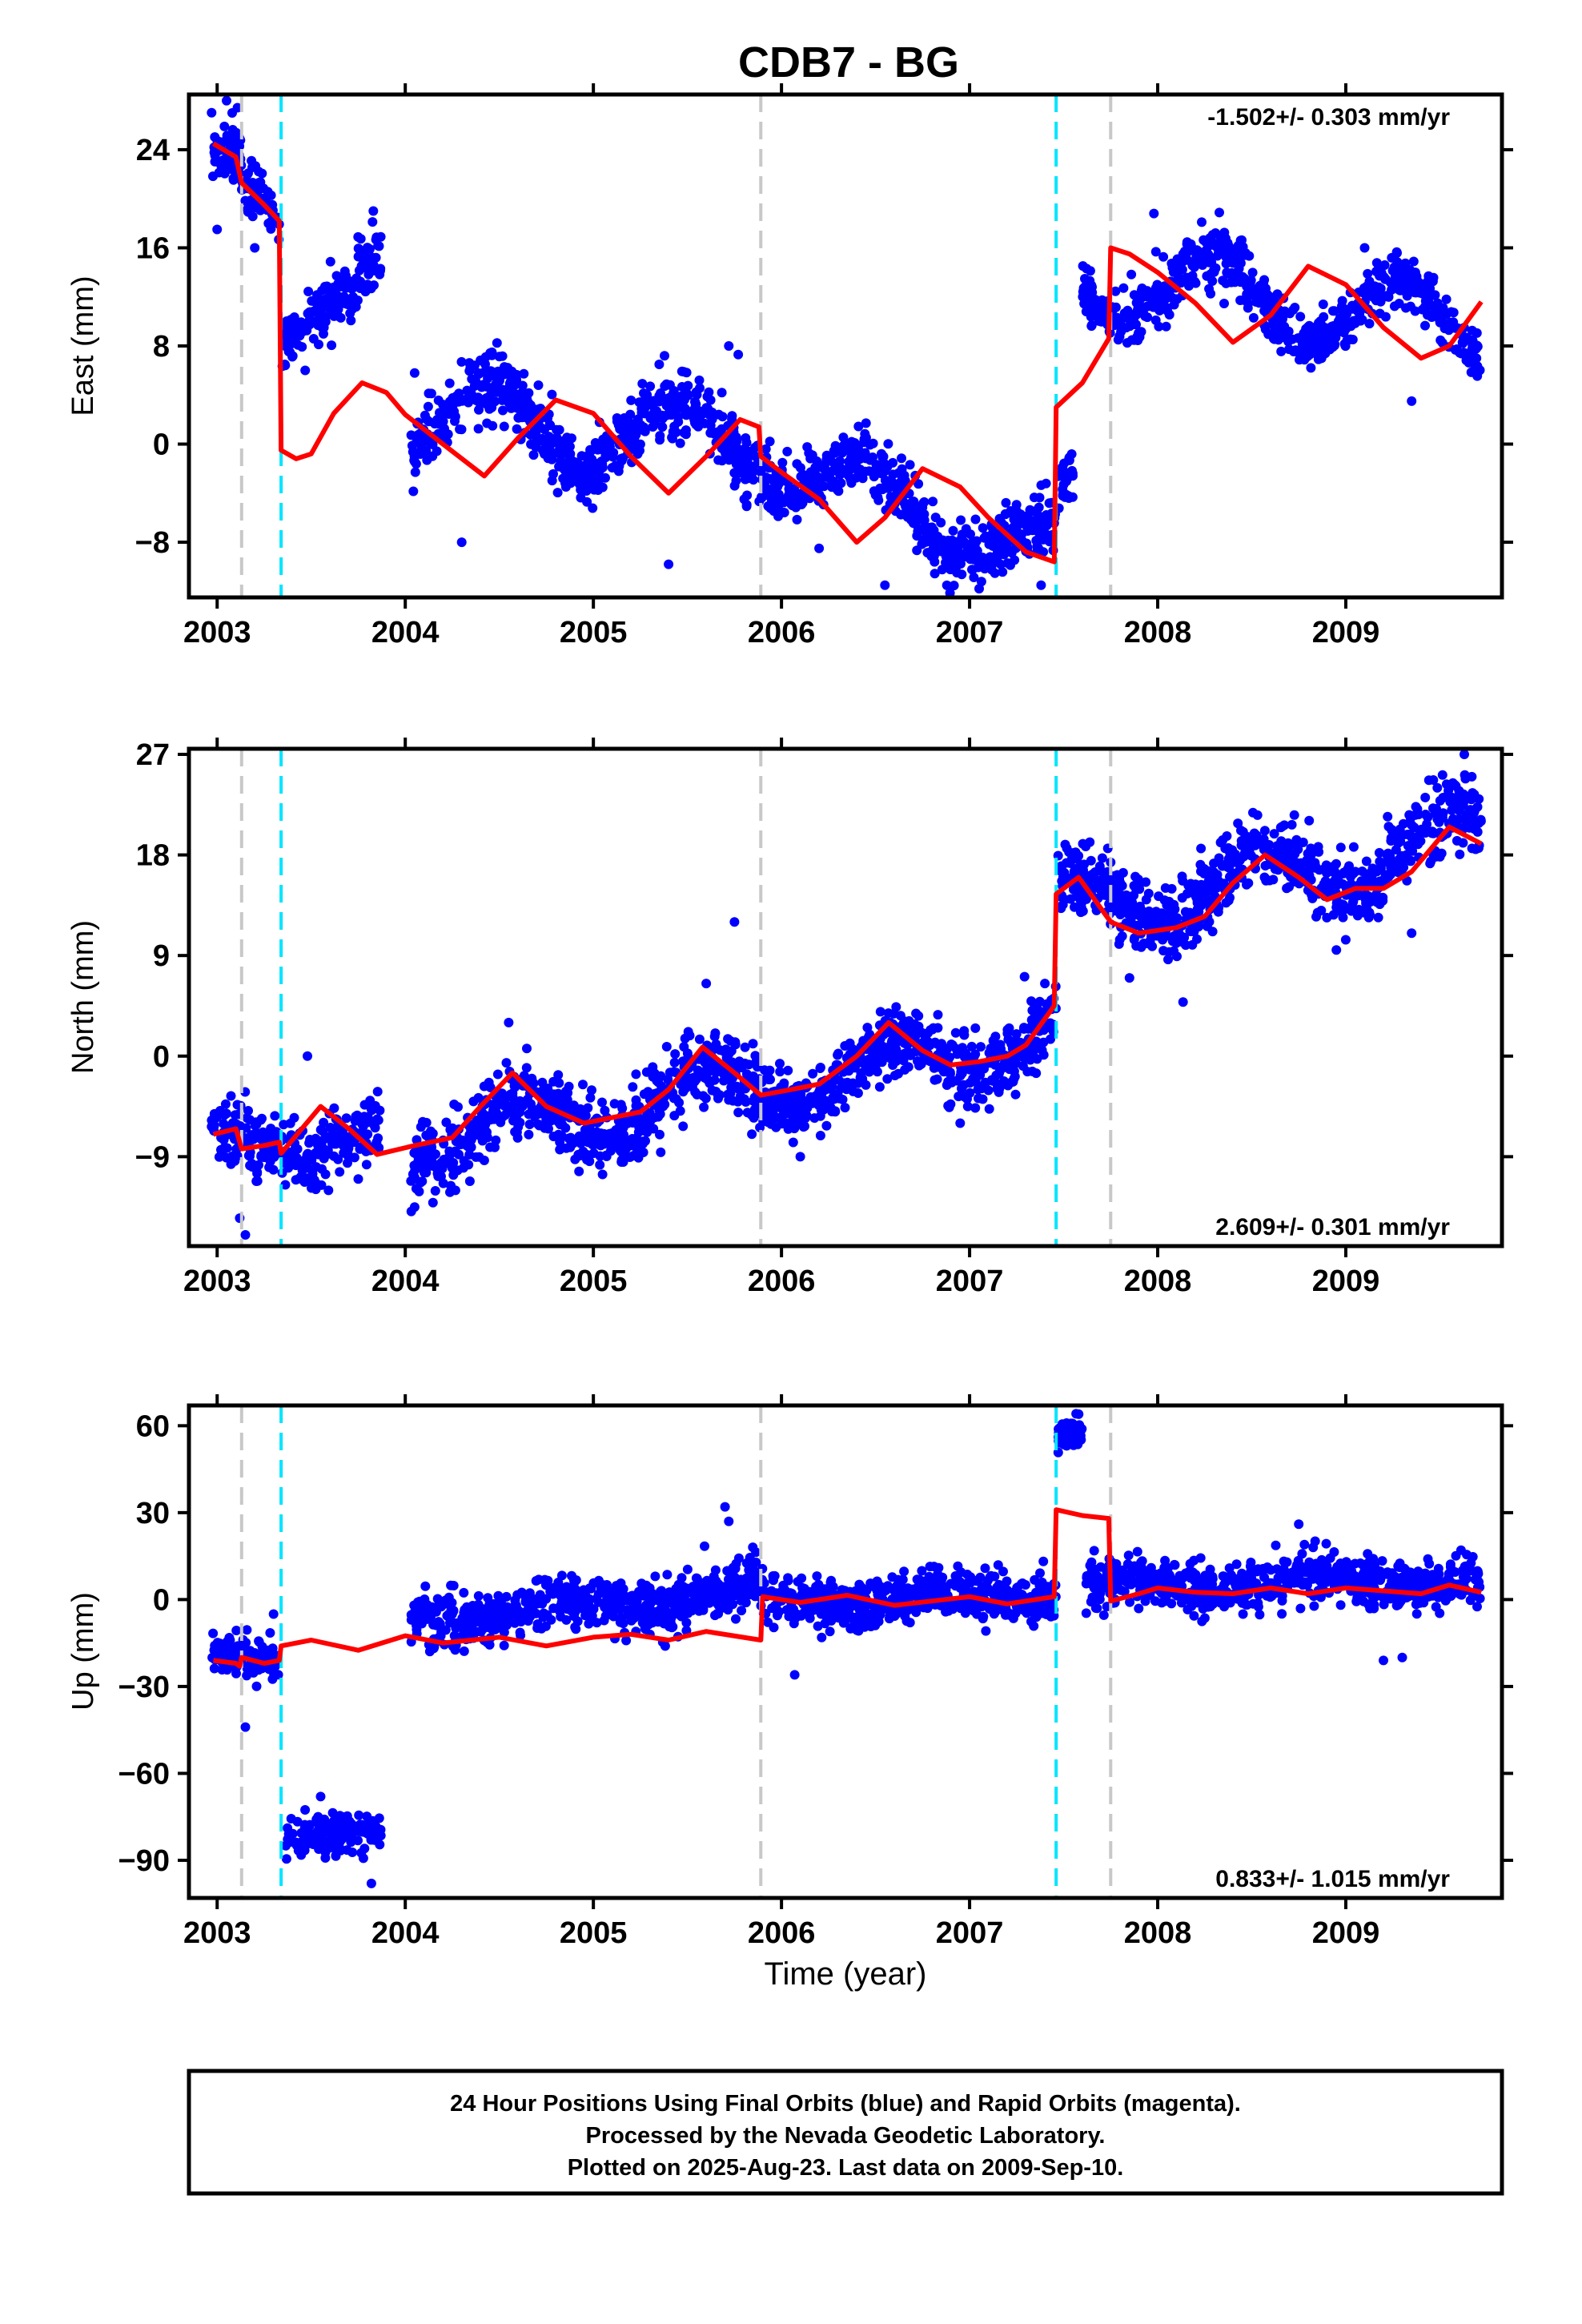  I want to click on north-outlier-point, so click(509, 1022).